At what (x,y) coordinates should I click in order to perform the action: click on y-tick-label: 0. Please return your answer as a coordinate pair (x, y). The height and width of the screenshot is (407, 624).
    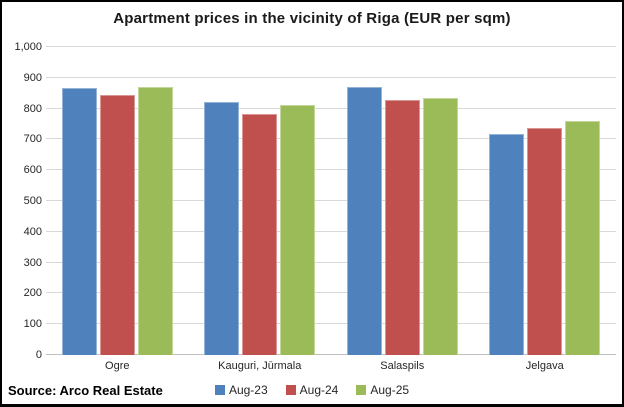
    Looking at the image, I should click on (38, 355).